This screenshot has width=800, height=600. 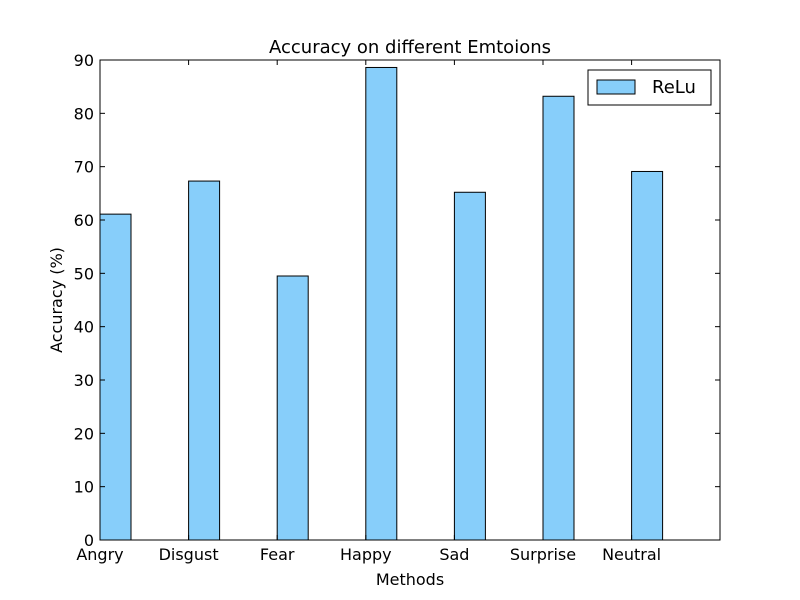 I want to click on x-tick-label-happy: Happy, so click(x=366, y=554).